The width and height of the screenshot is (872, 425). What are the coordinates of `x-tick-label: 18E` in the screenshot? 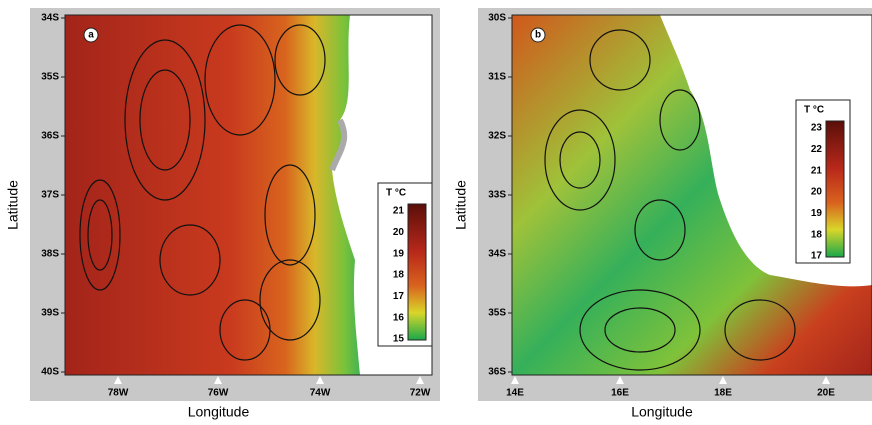 It's located at (723, 393).